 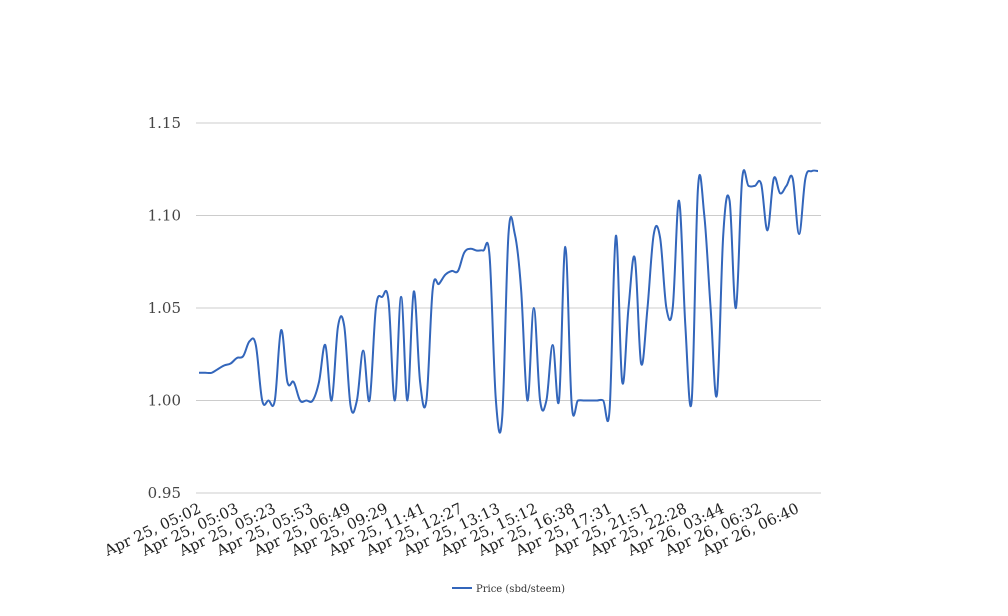 What do you see at coordinates (164, 216) in the screenshot?
I see `y-tick-label: 1.10` at bounding box center [164, 216].